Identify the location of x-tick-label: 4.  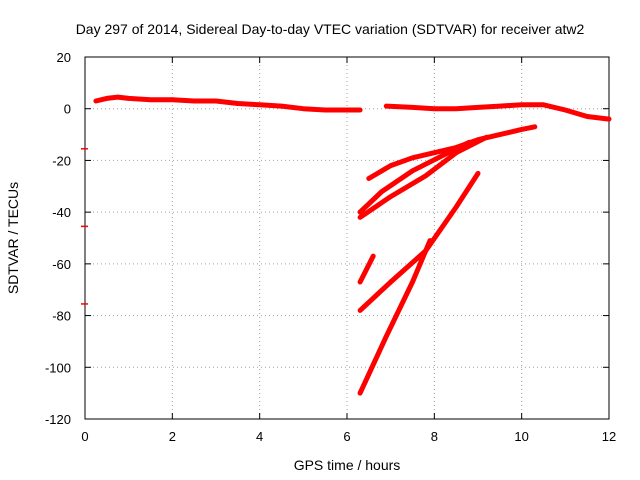
(259, 436).